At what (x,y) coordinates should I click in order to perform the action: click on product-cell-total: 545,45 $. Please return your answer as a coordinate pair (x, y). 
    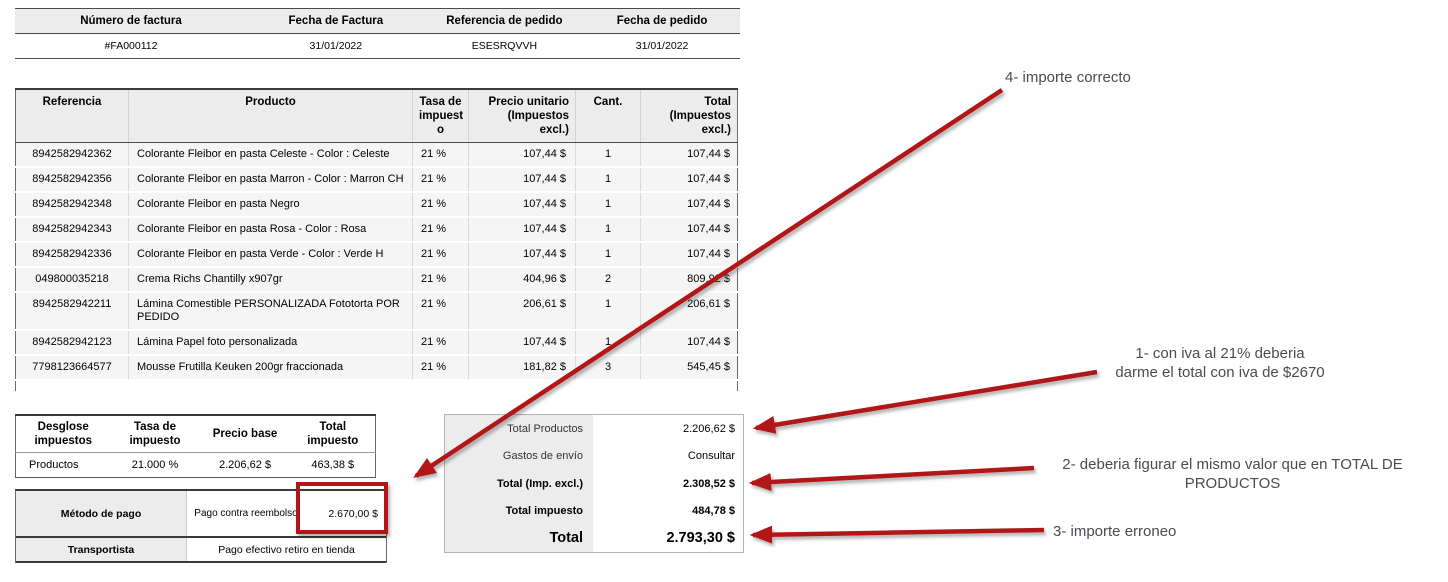
    Looking at the image, I should click on (689, 367).